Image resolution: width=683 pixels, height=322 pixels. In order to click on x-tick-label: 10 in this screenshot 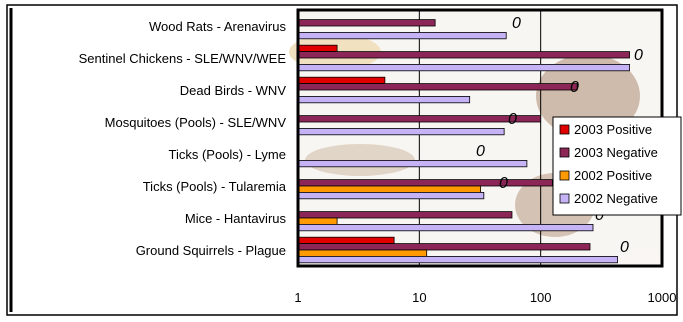, I will do `click(419, 297)`.